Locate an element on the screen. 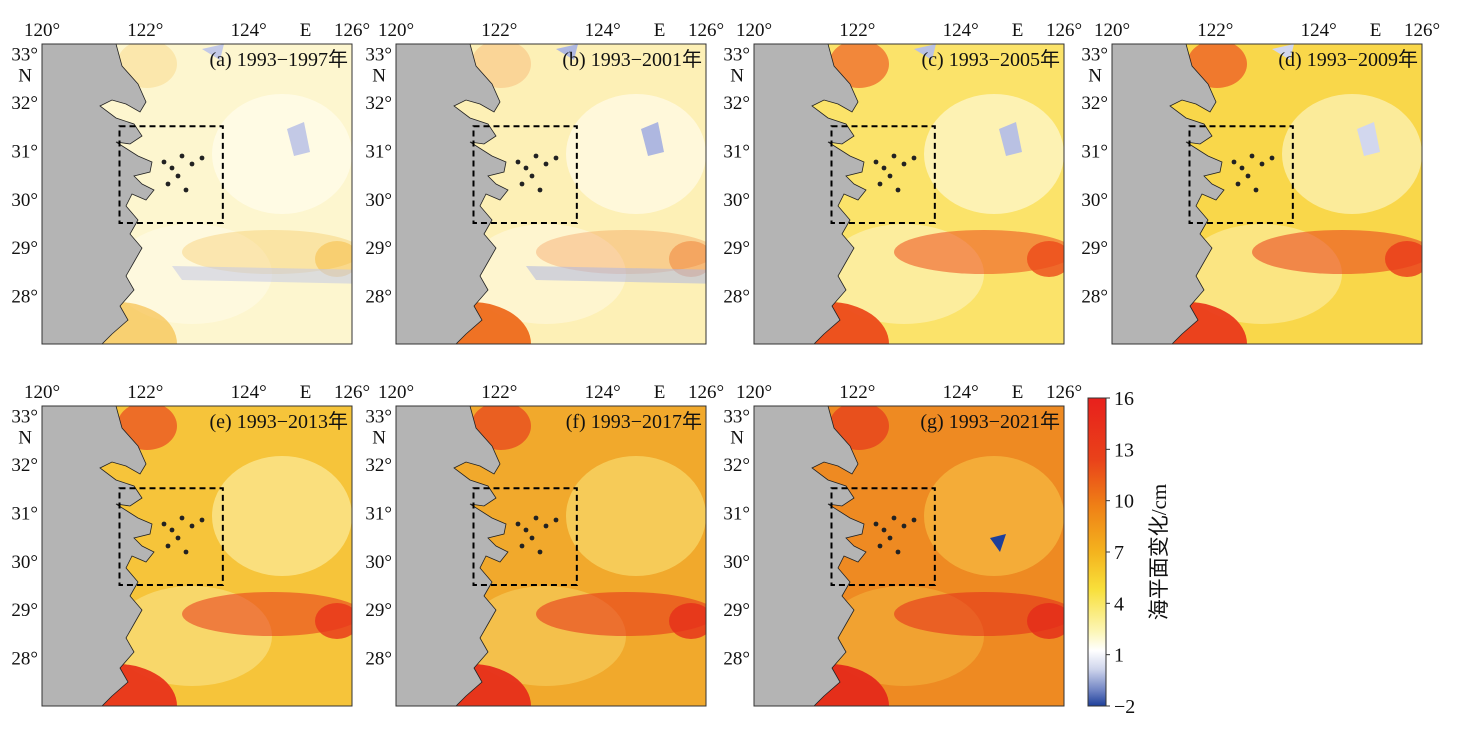  colorbar-label: 海平面变化/cm is located at coordinates (1159, 552).